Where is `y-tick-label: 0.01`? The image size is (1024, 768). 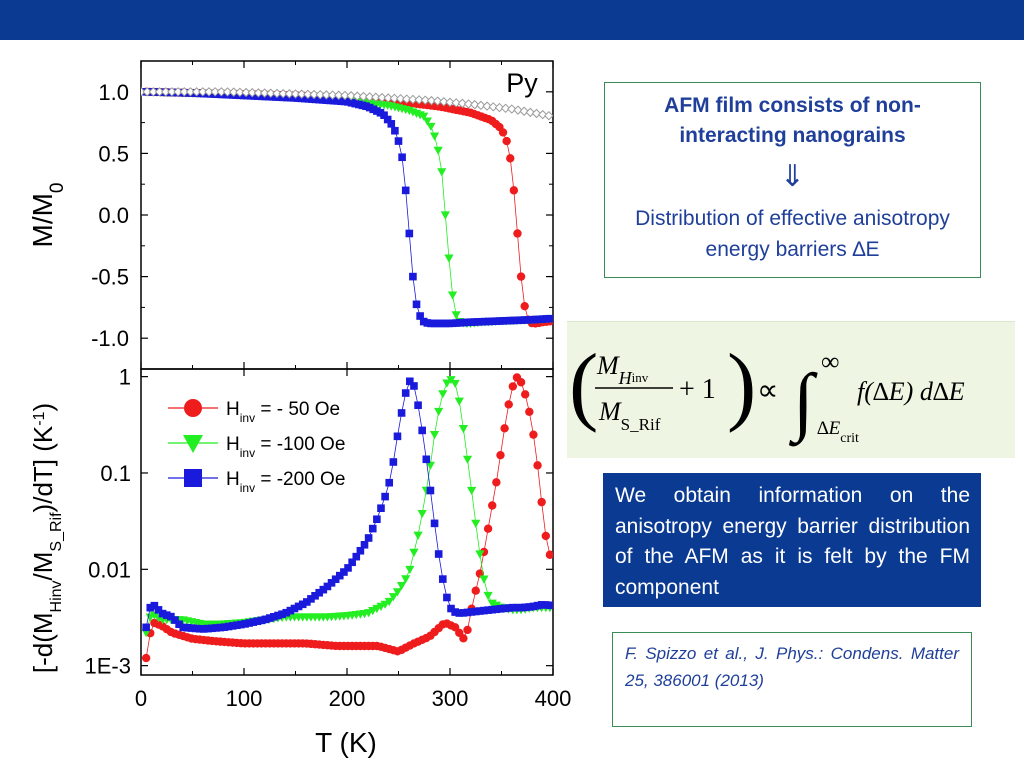 y-tick-label: 0.01 is located at coordinates (109, 569).